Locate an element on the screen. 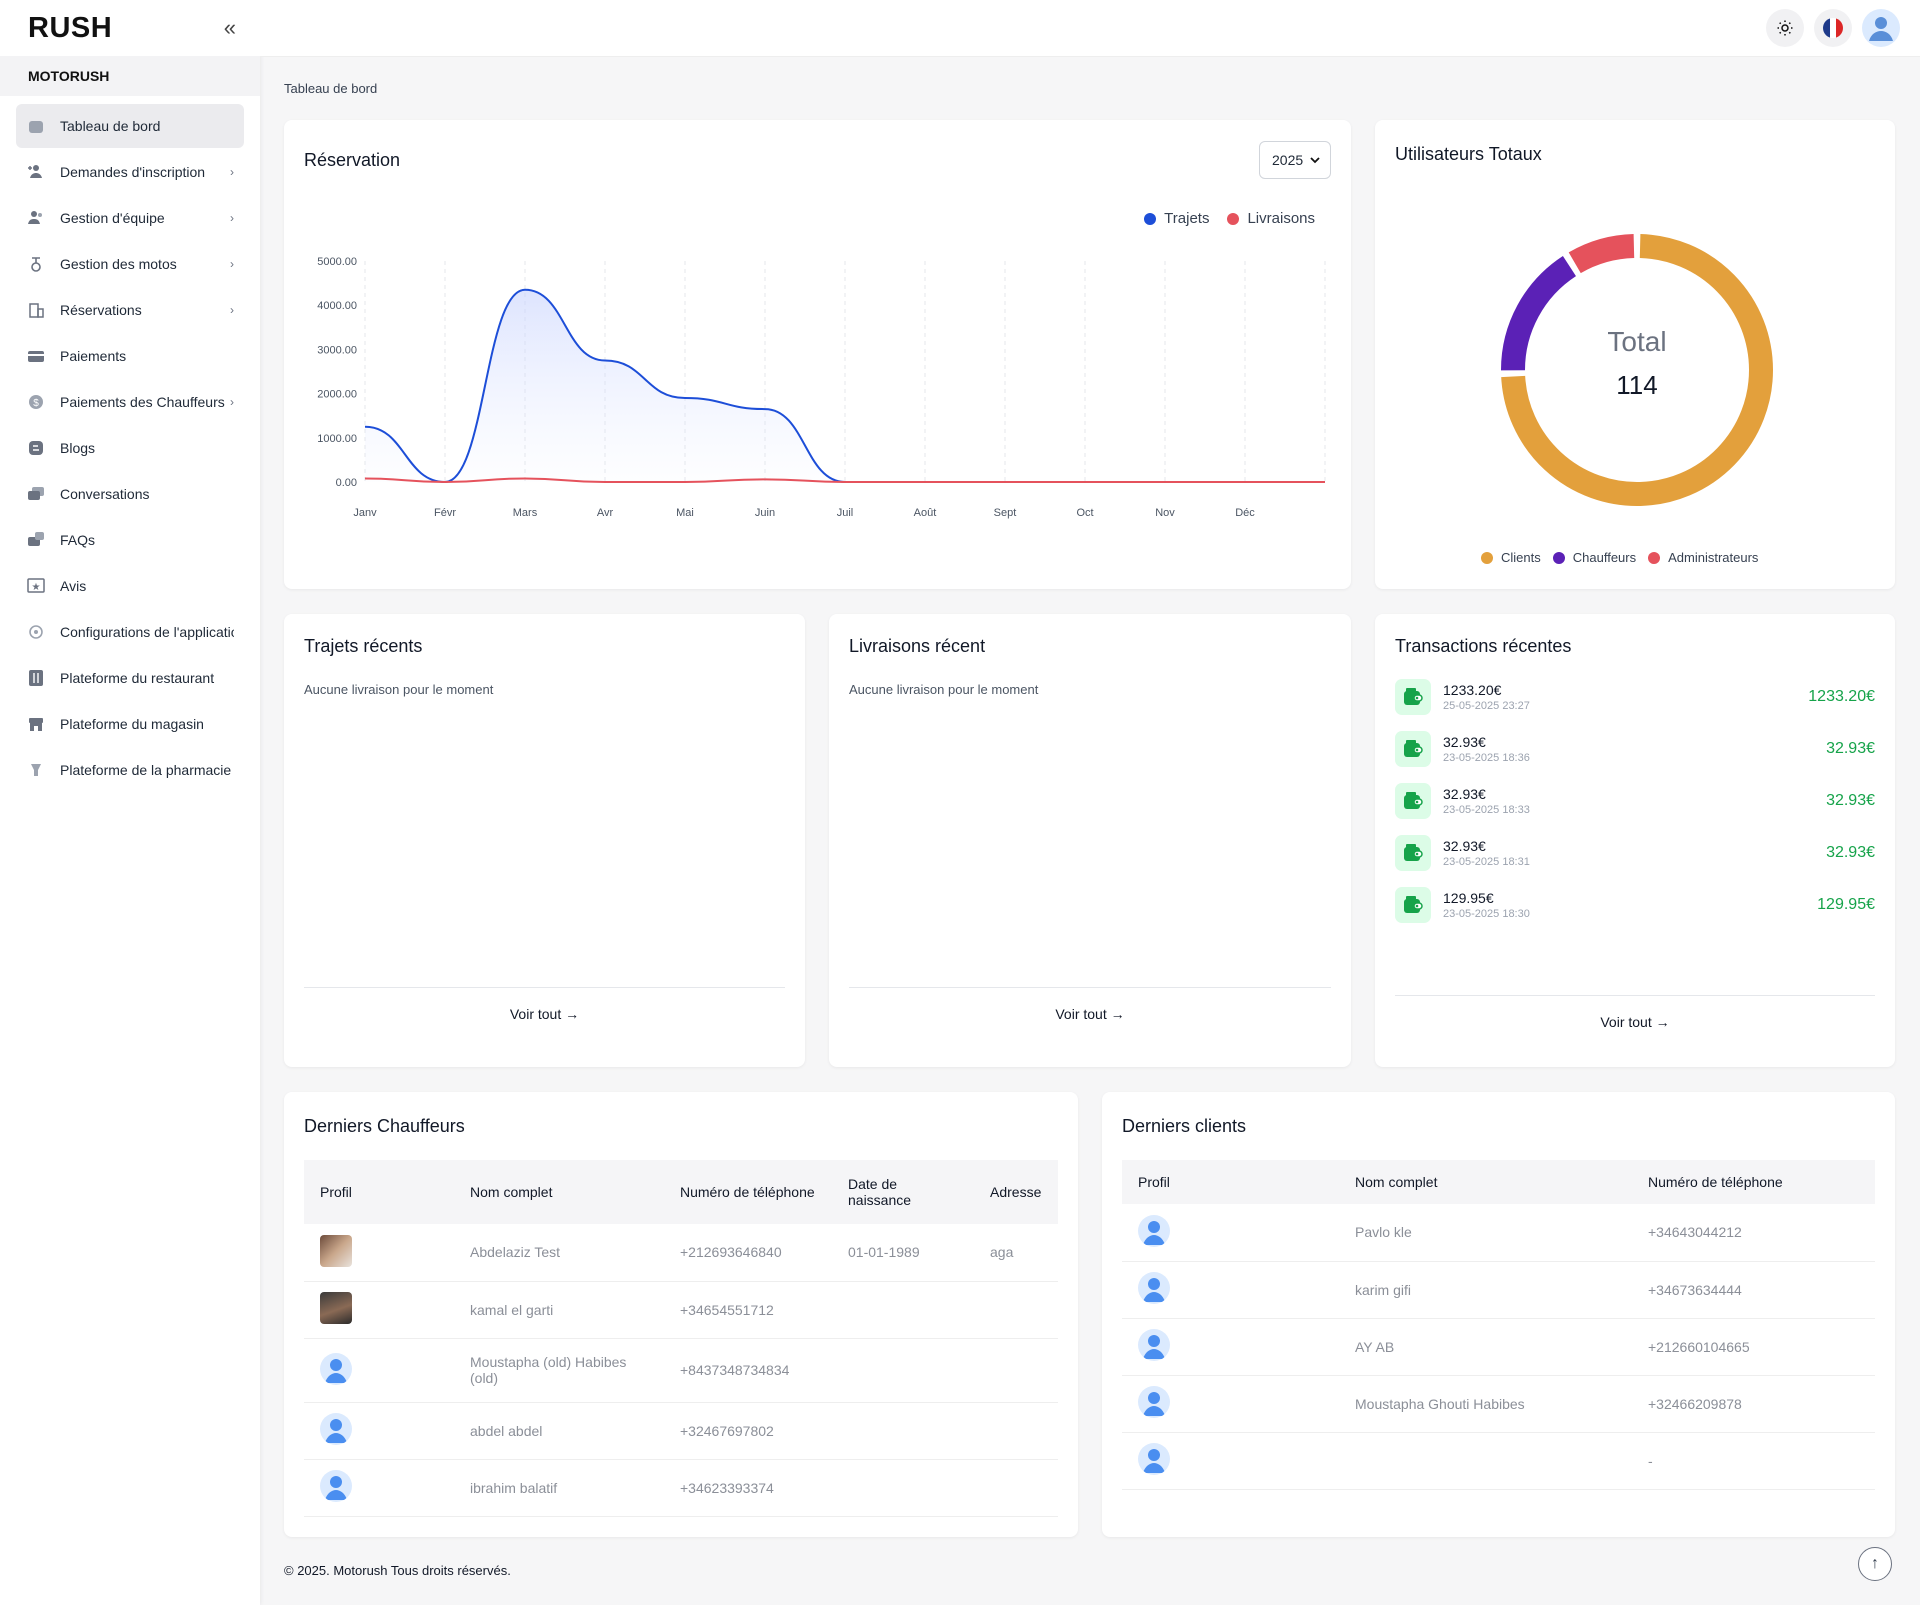 The height and width of the screenshot is (1605, 1920). transaction-row: 32.93€ 23-05-2025 18:33 32.93€ is located at coordinates (1635, 801).